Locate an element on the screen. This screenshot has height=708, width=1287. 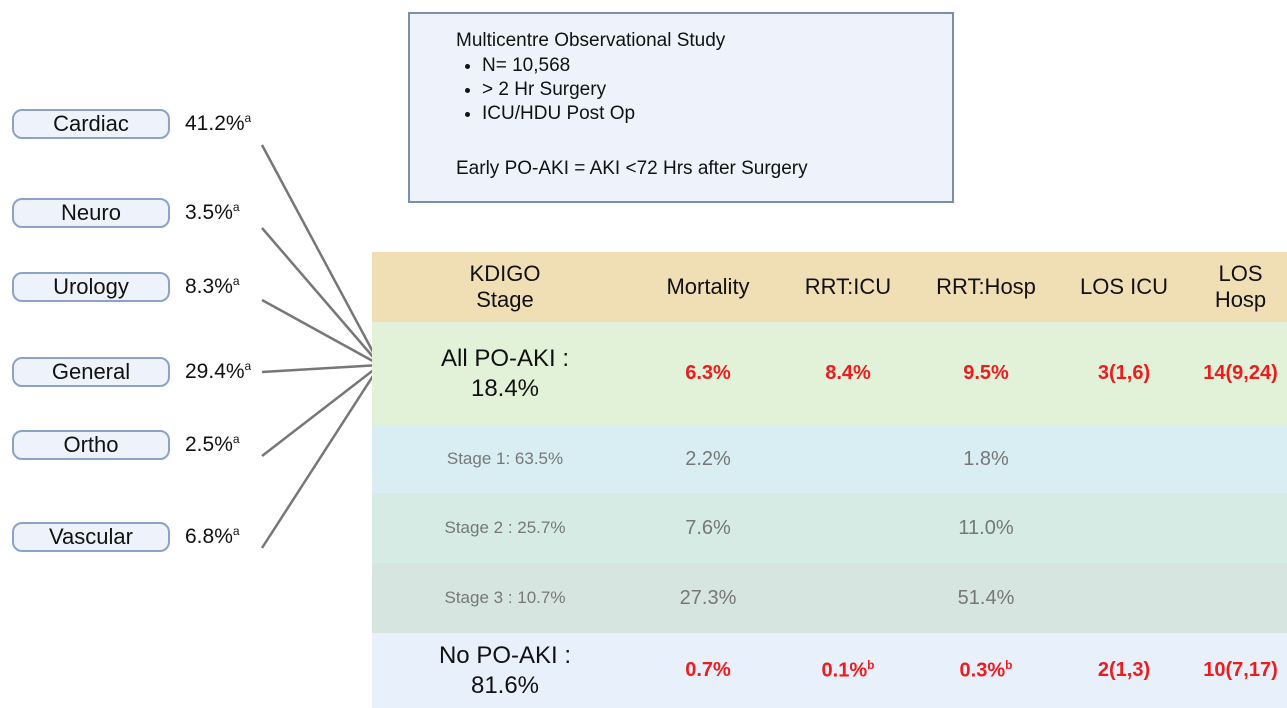
specialty-value: 6.8%a is located at coordinates (212, 536).